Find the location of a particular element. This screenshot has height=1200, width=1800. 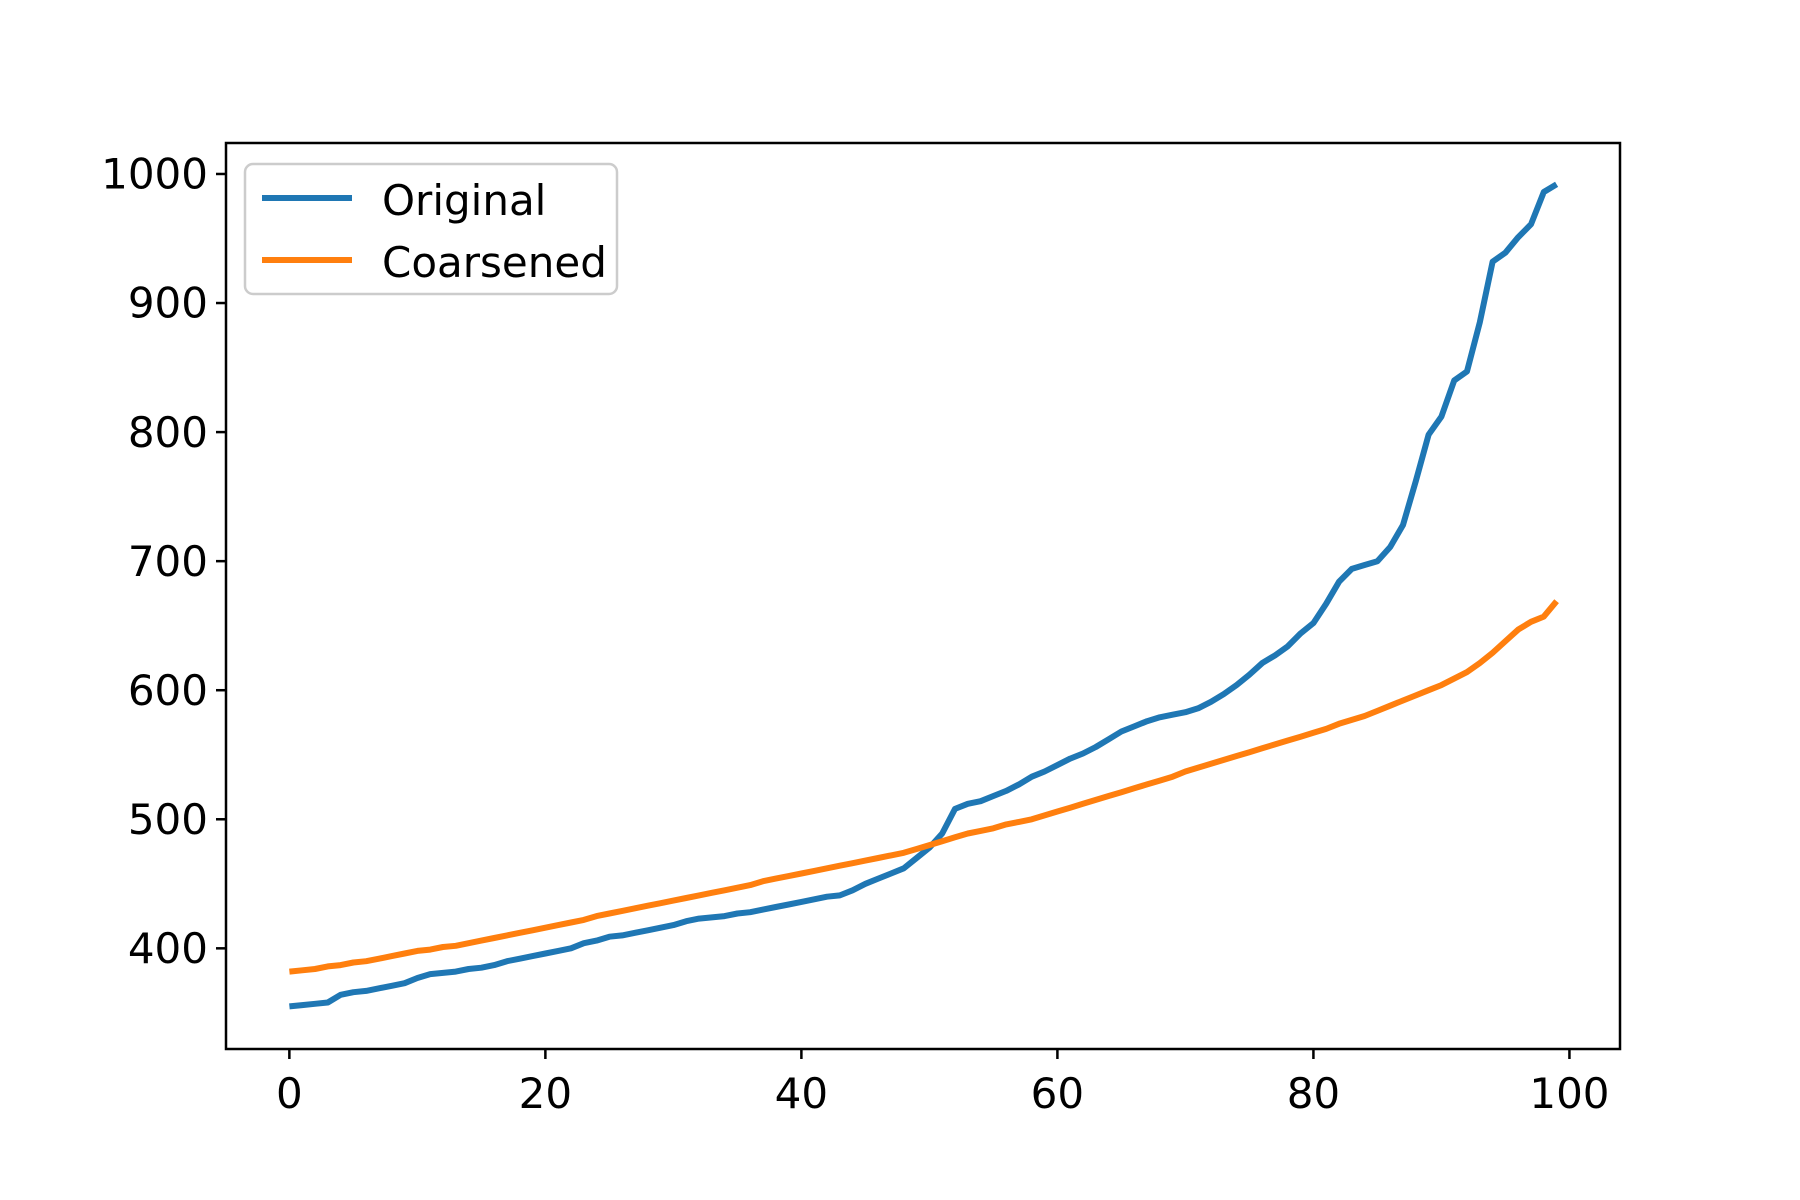

y-tick-label: 600 is located at coordinates (168, 690).